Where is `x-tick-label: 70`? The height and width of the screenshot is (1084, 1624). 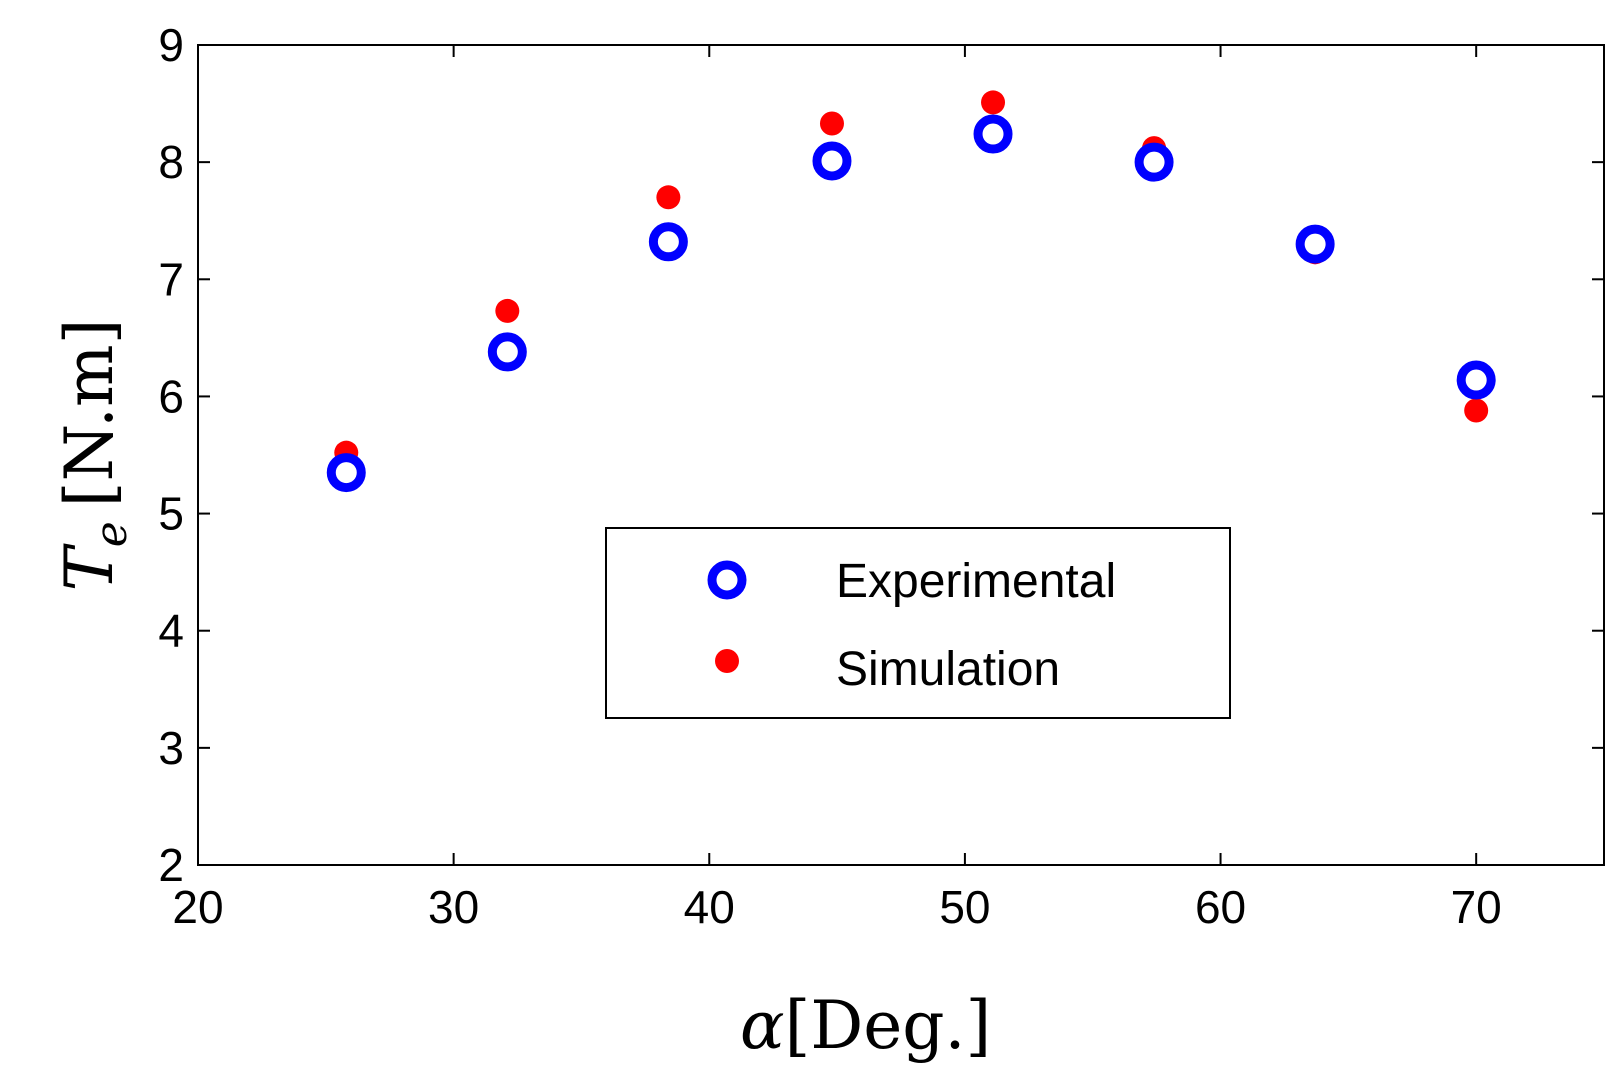 x-tick-label: 70 is located at coordinates (1476, 907).